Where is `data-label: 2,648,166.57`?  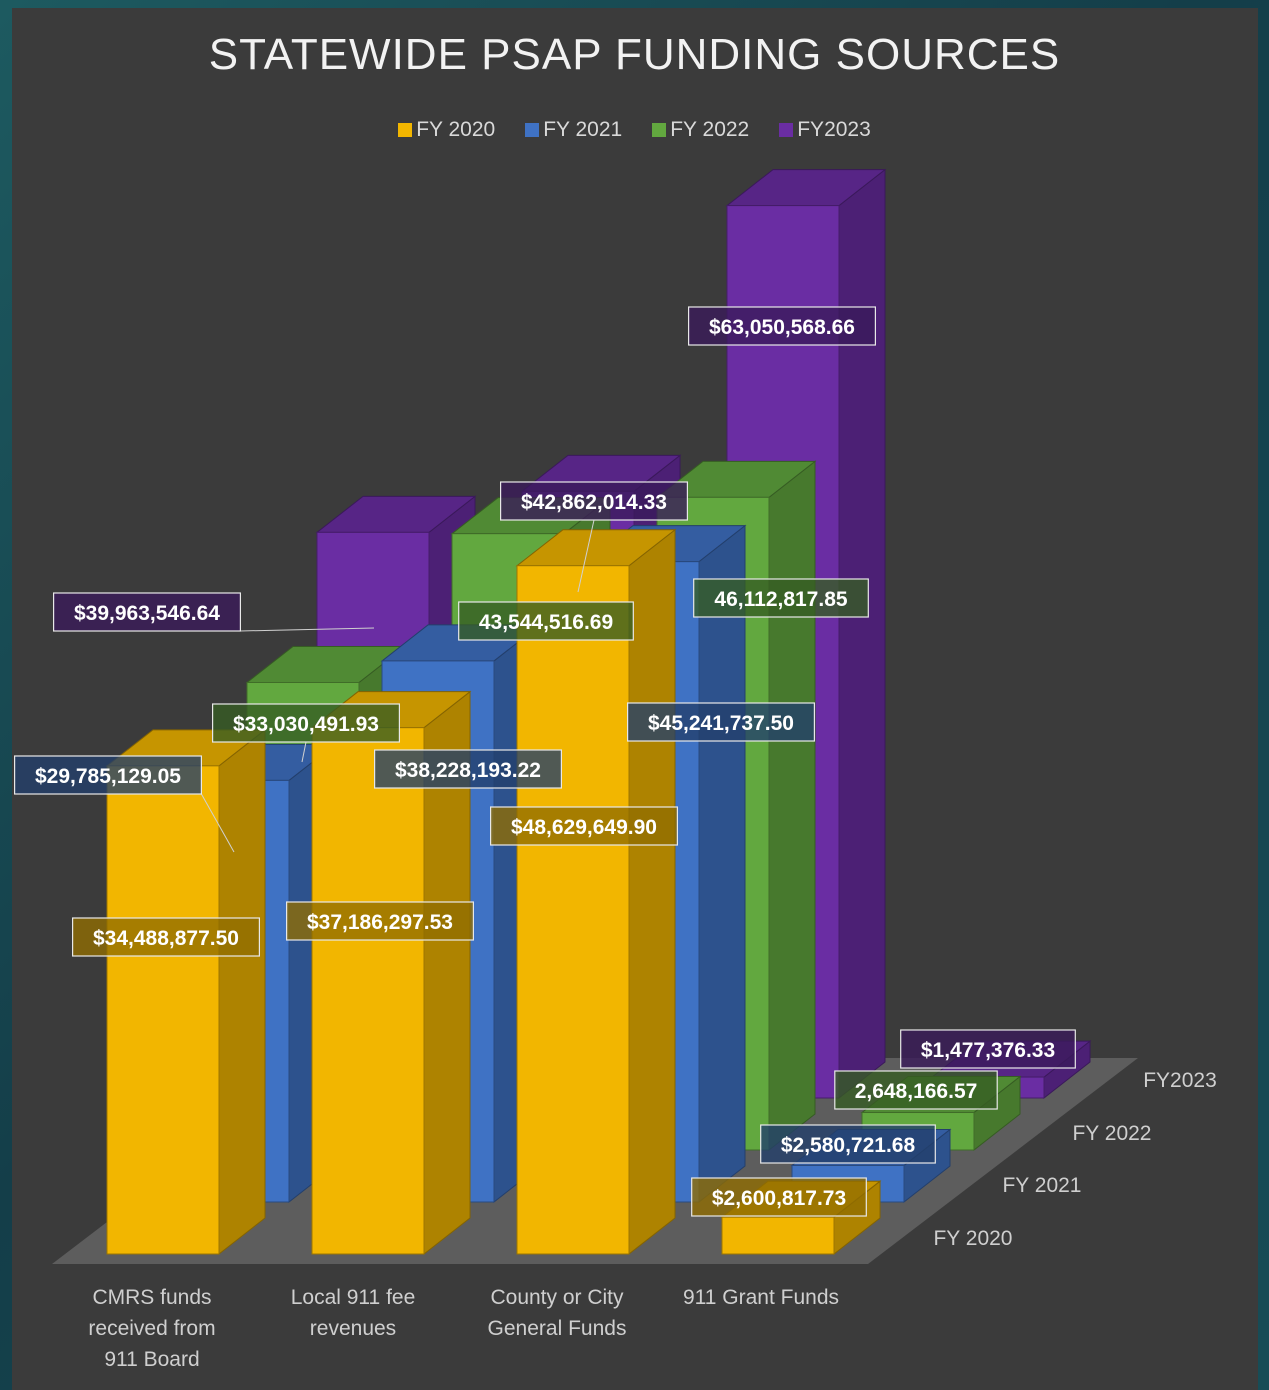
data-label: 2,648,166.57 is located at coordinates (916, 1090).